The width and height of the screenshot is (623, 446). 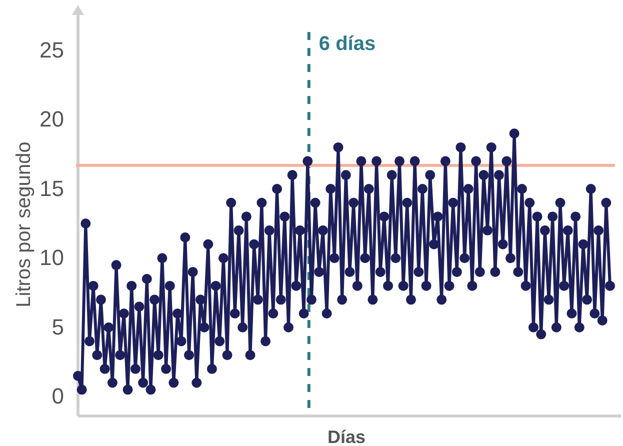 I want to click on y-tick-label: 25, so click(x=52, y=49).